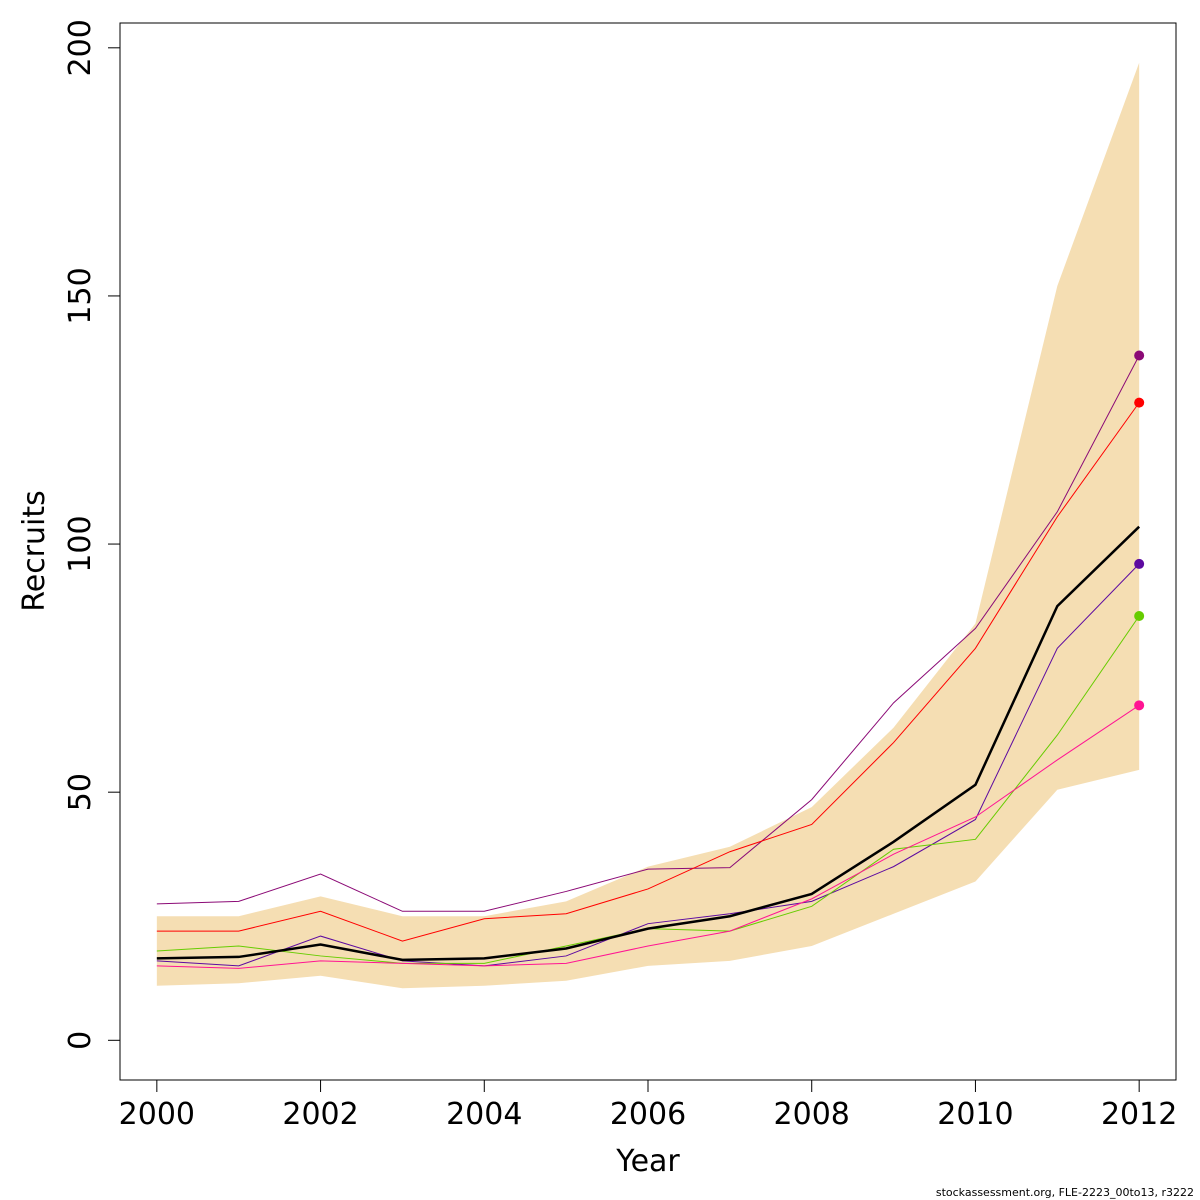 This screenshot has height=1200, width=1200. Describe the element at coordinates (648, 1114) in the screenshot. I see `x-tick-label: 2006` at that location.